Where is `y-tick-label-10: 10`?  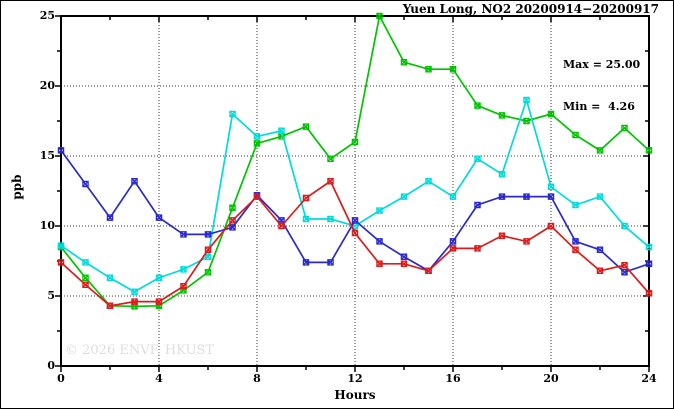
y-tick-label-10: 10 is located at coordinates (47, 225).